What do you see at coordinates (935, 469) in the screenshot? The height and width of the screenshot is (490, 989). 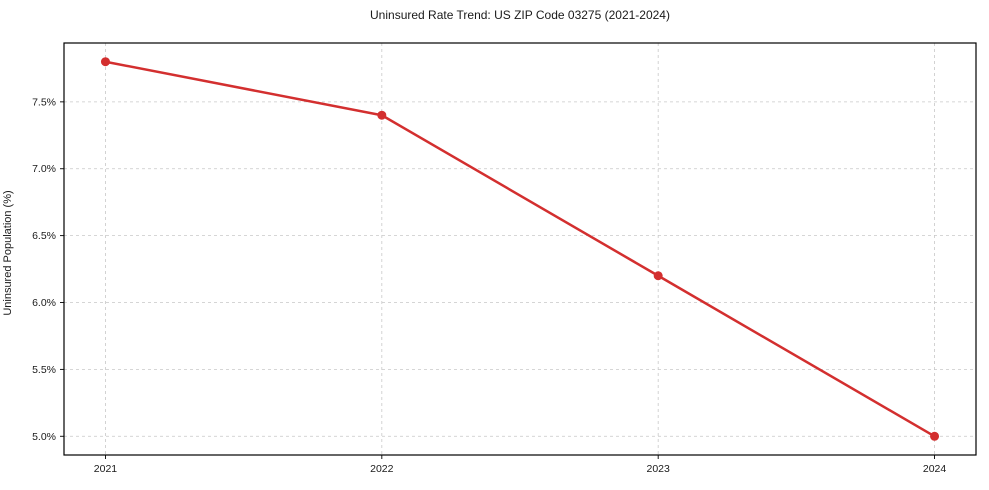 I see `x-tick-label: 2024` at bounding box center [935, 469].